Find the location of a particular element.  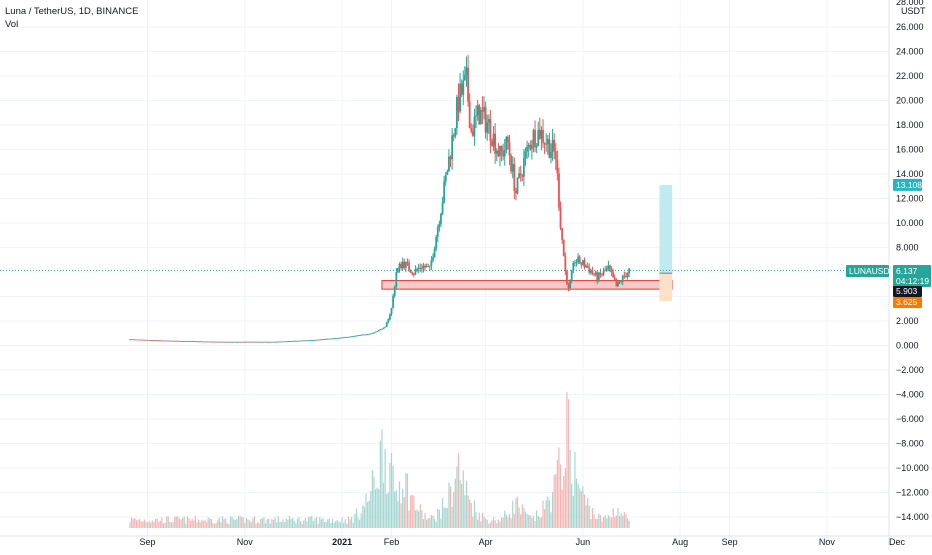

price-tick-label: 24.000 is located at coordinates (910, 52).